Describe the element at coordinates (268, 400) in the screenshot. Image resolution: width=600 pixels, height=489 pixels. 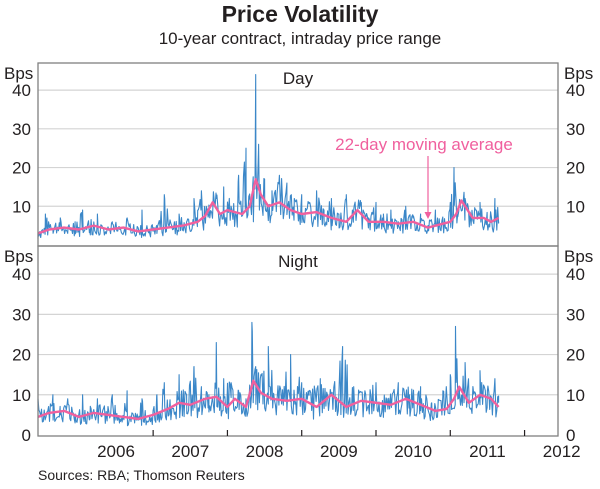
I see `series-night-moving-average` at that location.